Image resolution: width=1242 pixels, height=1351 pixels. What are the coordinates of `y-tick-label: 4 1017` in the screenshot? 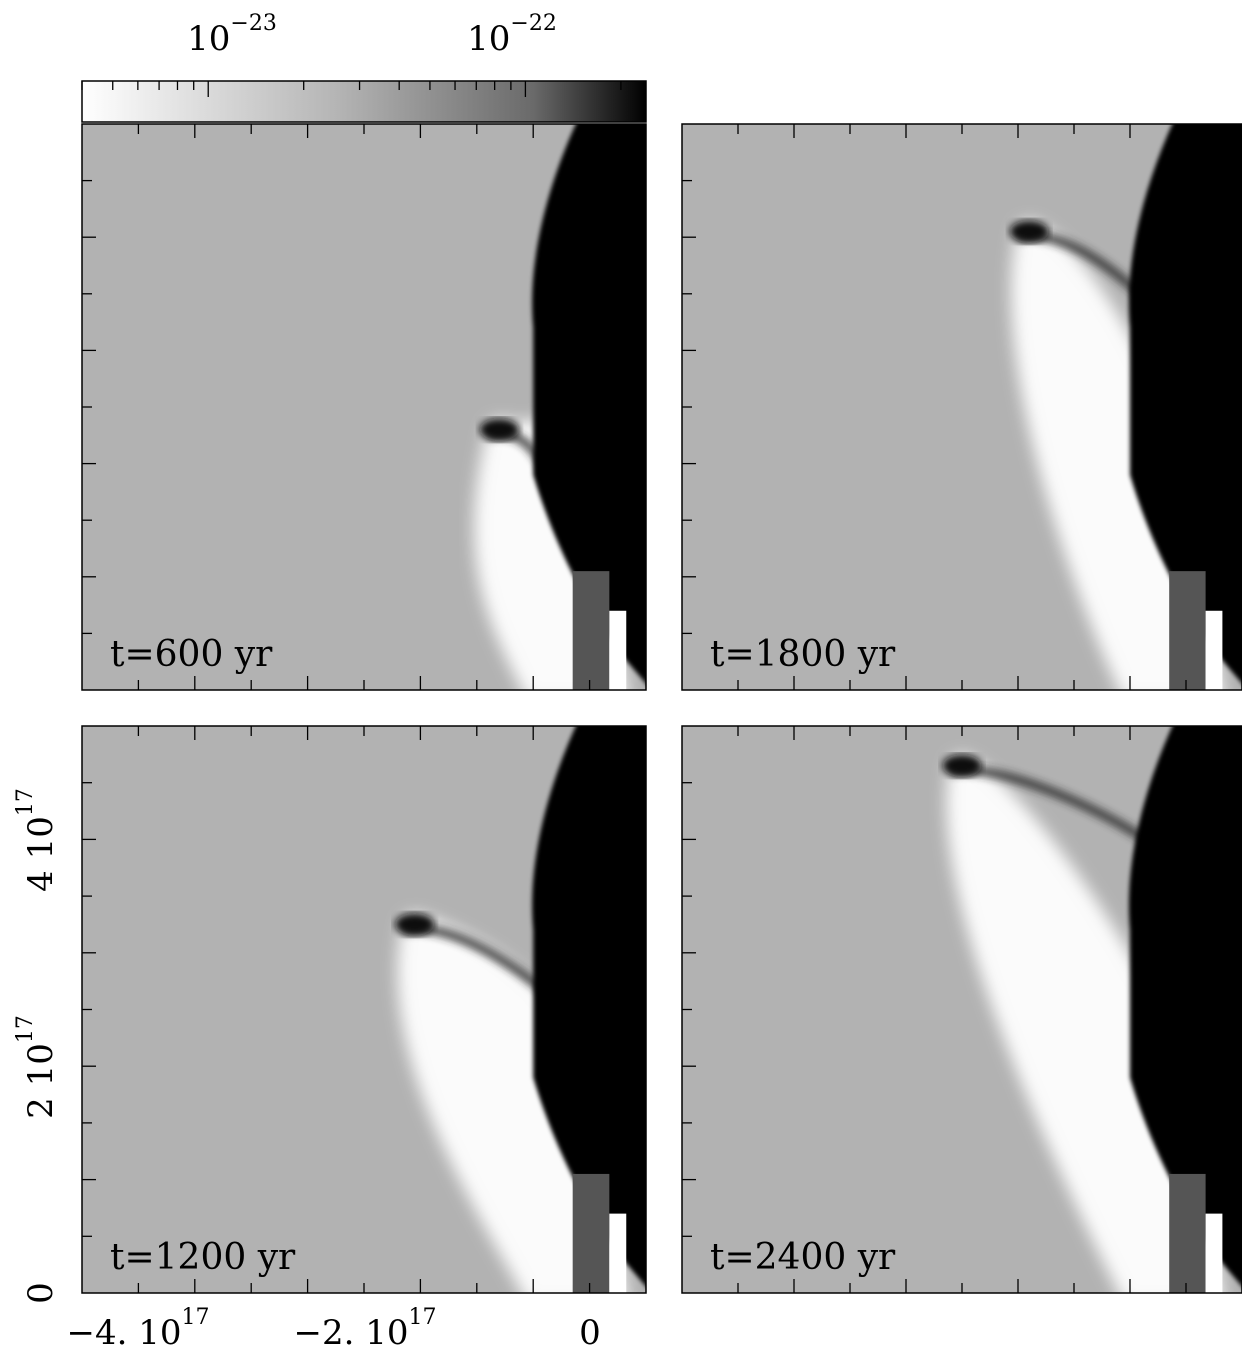 It's located at (37, 840).